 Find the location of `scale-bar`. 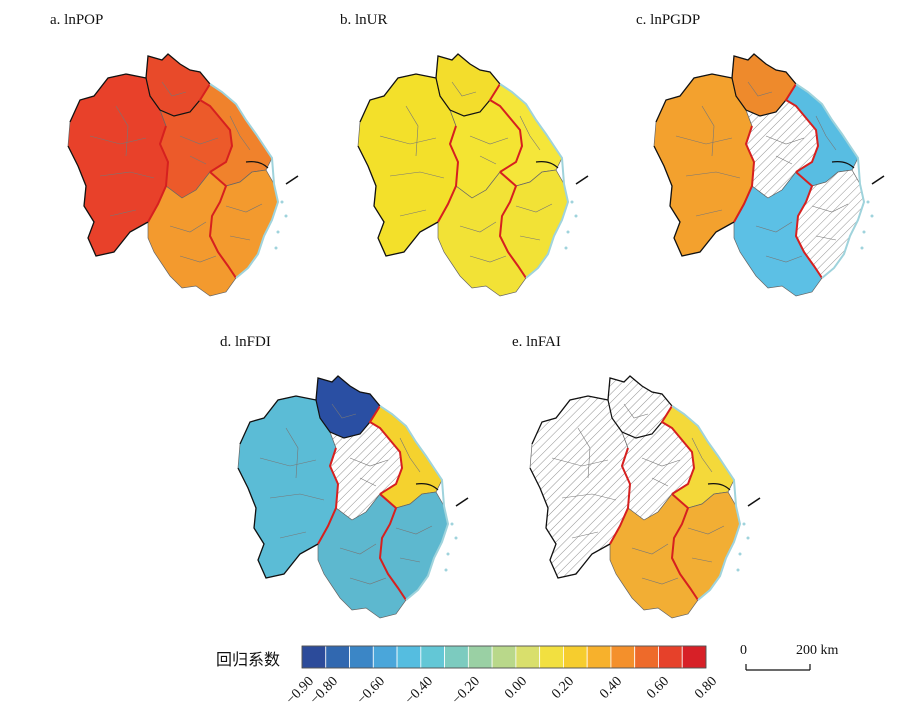

scale-bar is located at coordinates (778, 667).